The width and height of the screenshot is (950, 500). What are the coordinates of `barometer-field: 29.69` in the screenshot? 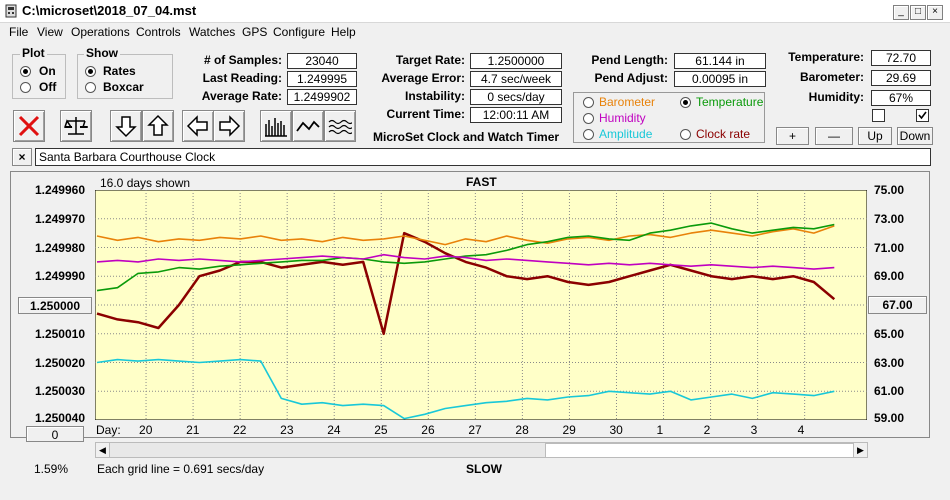 It's located at (901, 78).